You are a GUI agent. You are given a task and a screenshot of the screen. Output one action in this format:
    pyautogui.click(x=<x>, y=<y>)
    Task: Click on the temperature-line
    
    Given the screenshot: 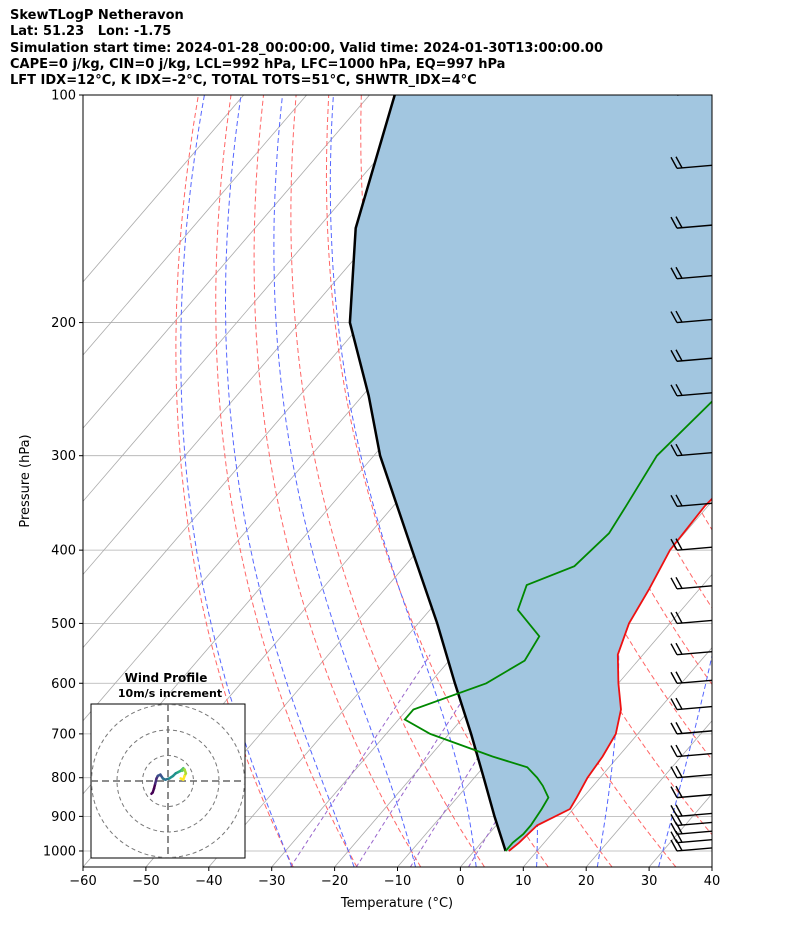 What is the action you would take?
    pyautogui.click(x=610, y=674)
    